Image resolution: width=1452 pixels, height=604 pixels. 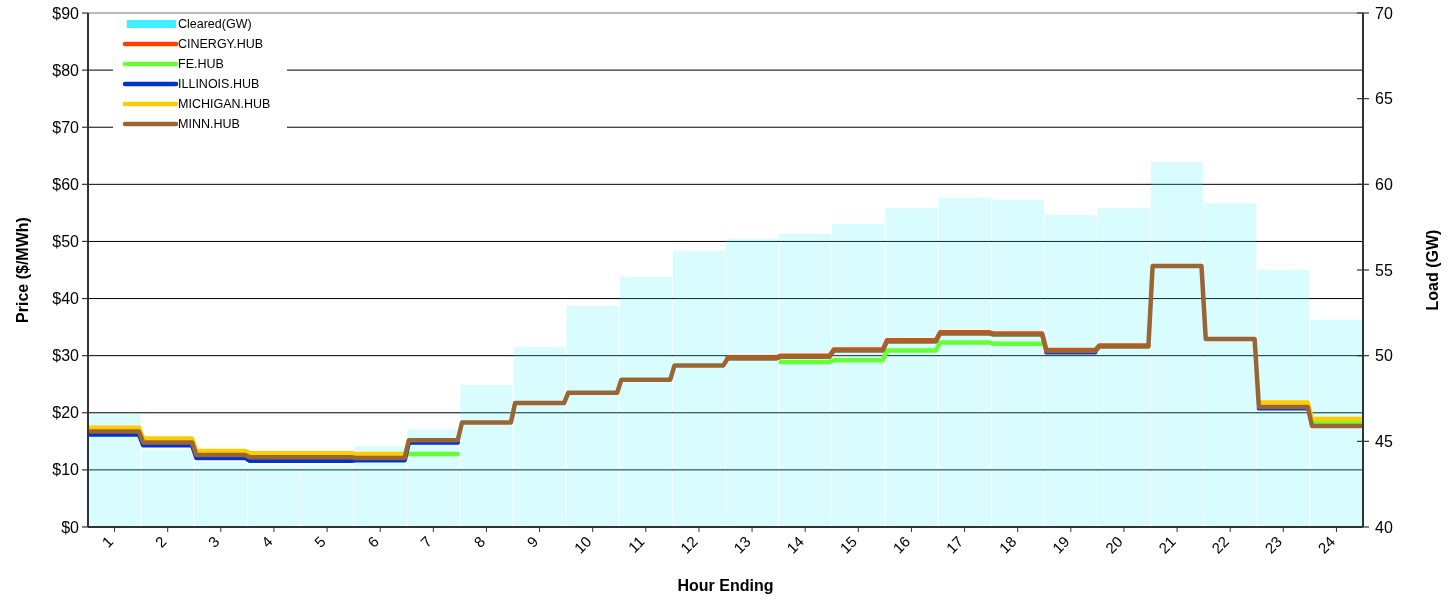 I want to click on x-tick-label: 7, so click(x=426, y=541).